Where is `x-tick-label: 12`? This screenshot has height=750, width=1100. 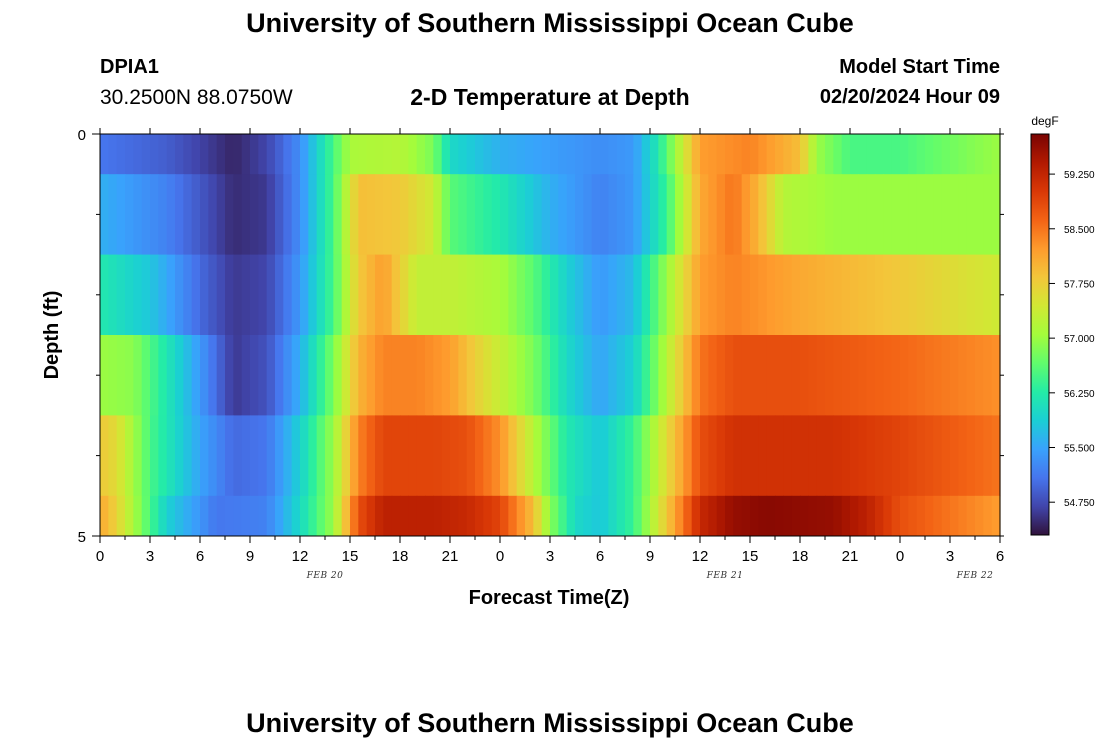 x-tick-label: 12 is located at coordinates (300, 556).